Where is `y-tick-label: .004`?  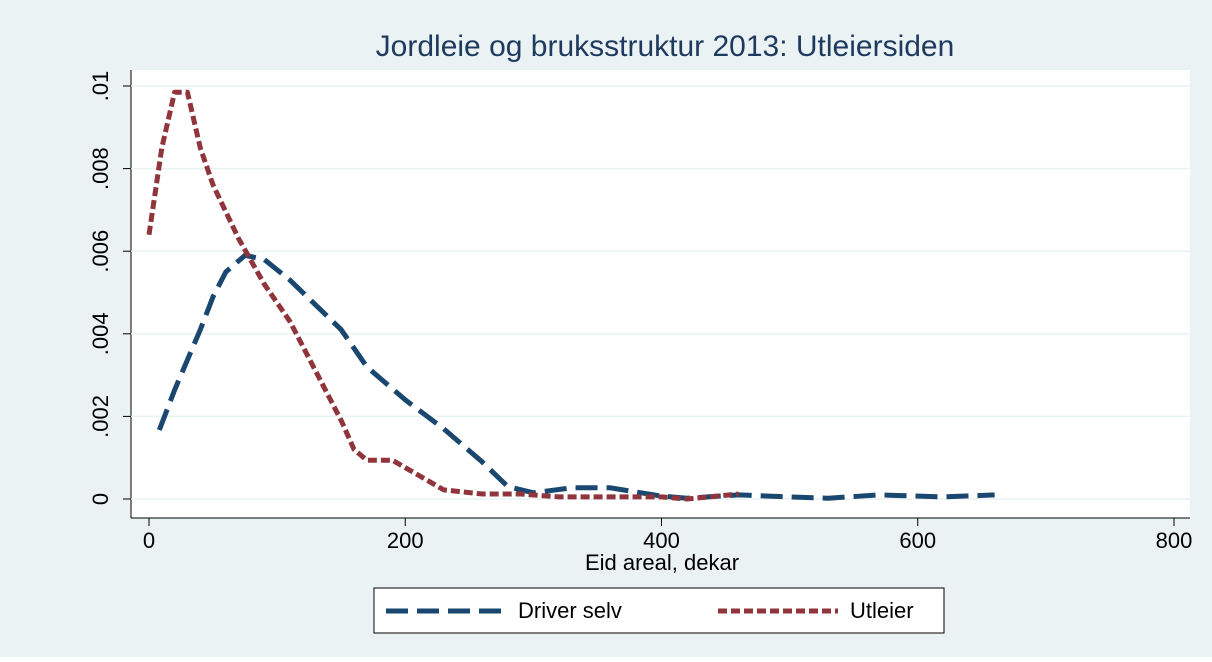
y-tick-label: .004 is located at coordinates (100, 333).